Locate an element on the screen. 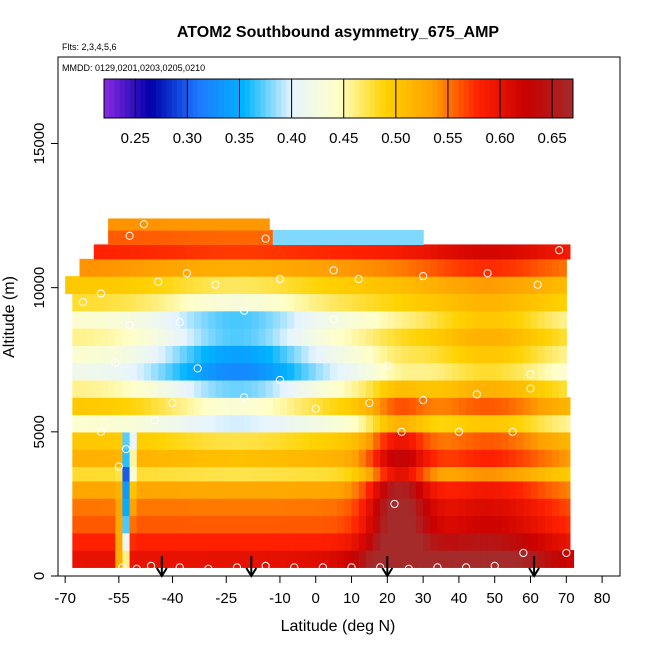  colorbar-tick-label: 0.25 is located at coordinates (135, 138).